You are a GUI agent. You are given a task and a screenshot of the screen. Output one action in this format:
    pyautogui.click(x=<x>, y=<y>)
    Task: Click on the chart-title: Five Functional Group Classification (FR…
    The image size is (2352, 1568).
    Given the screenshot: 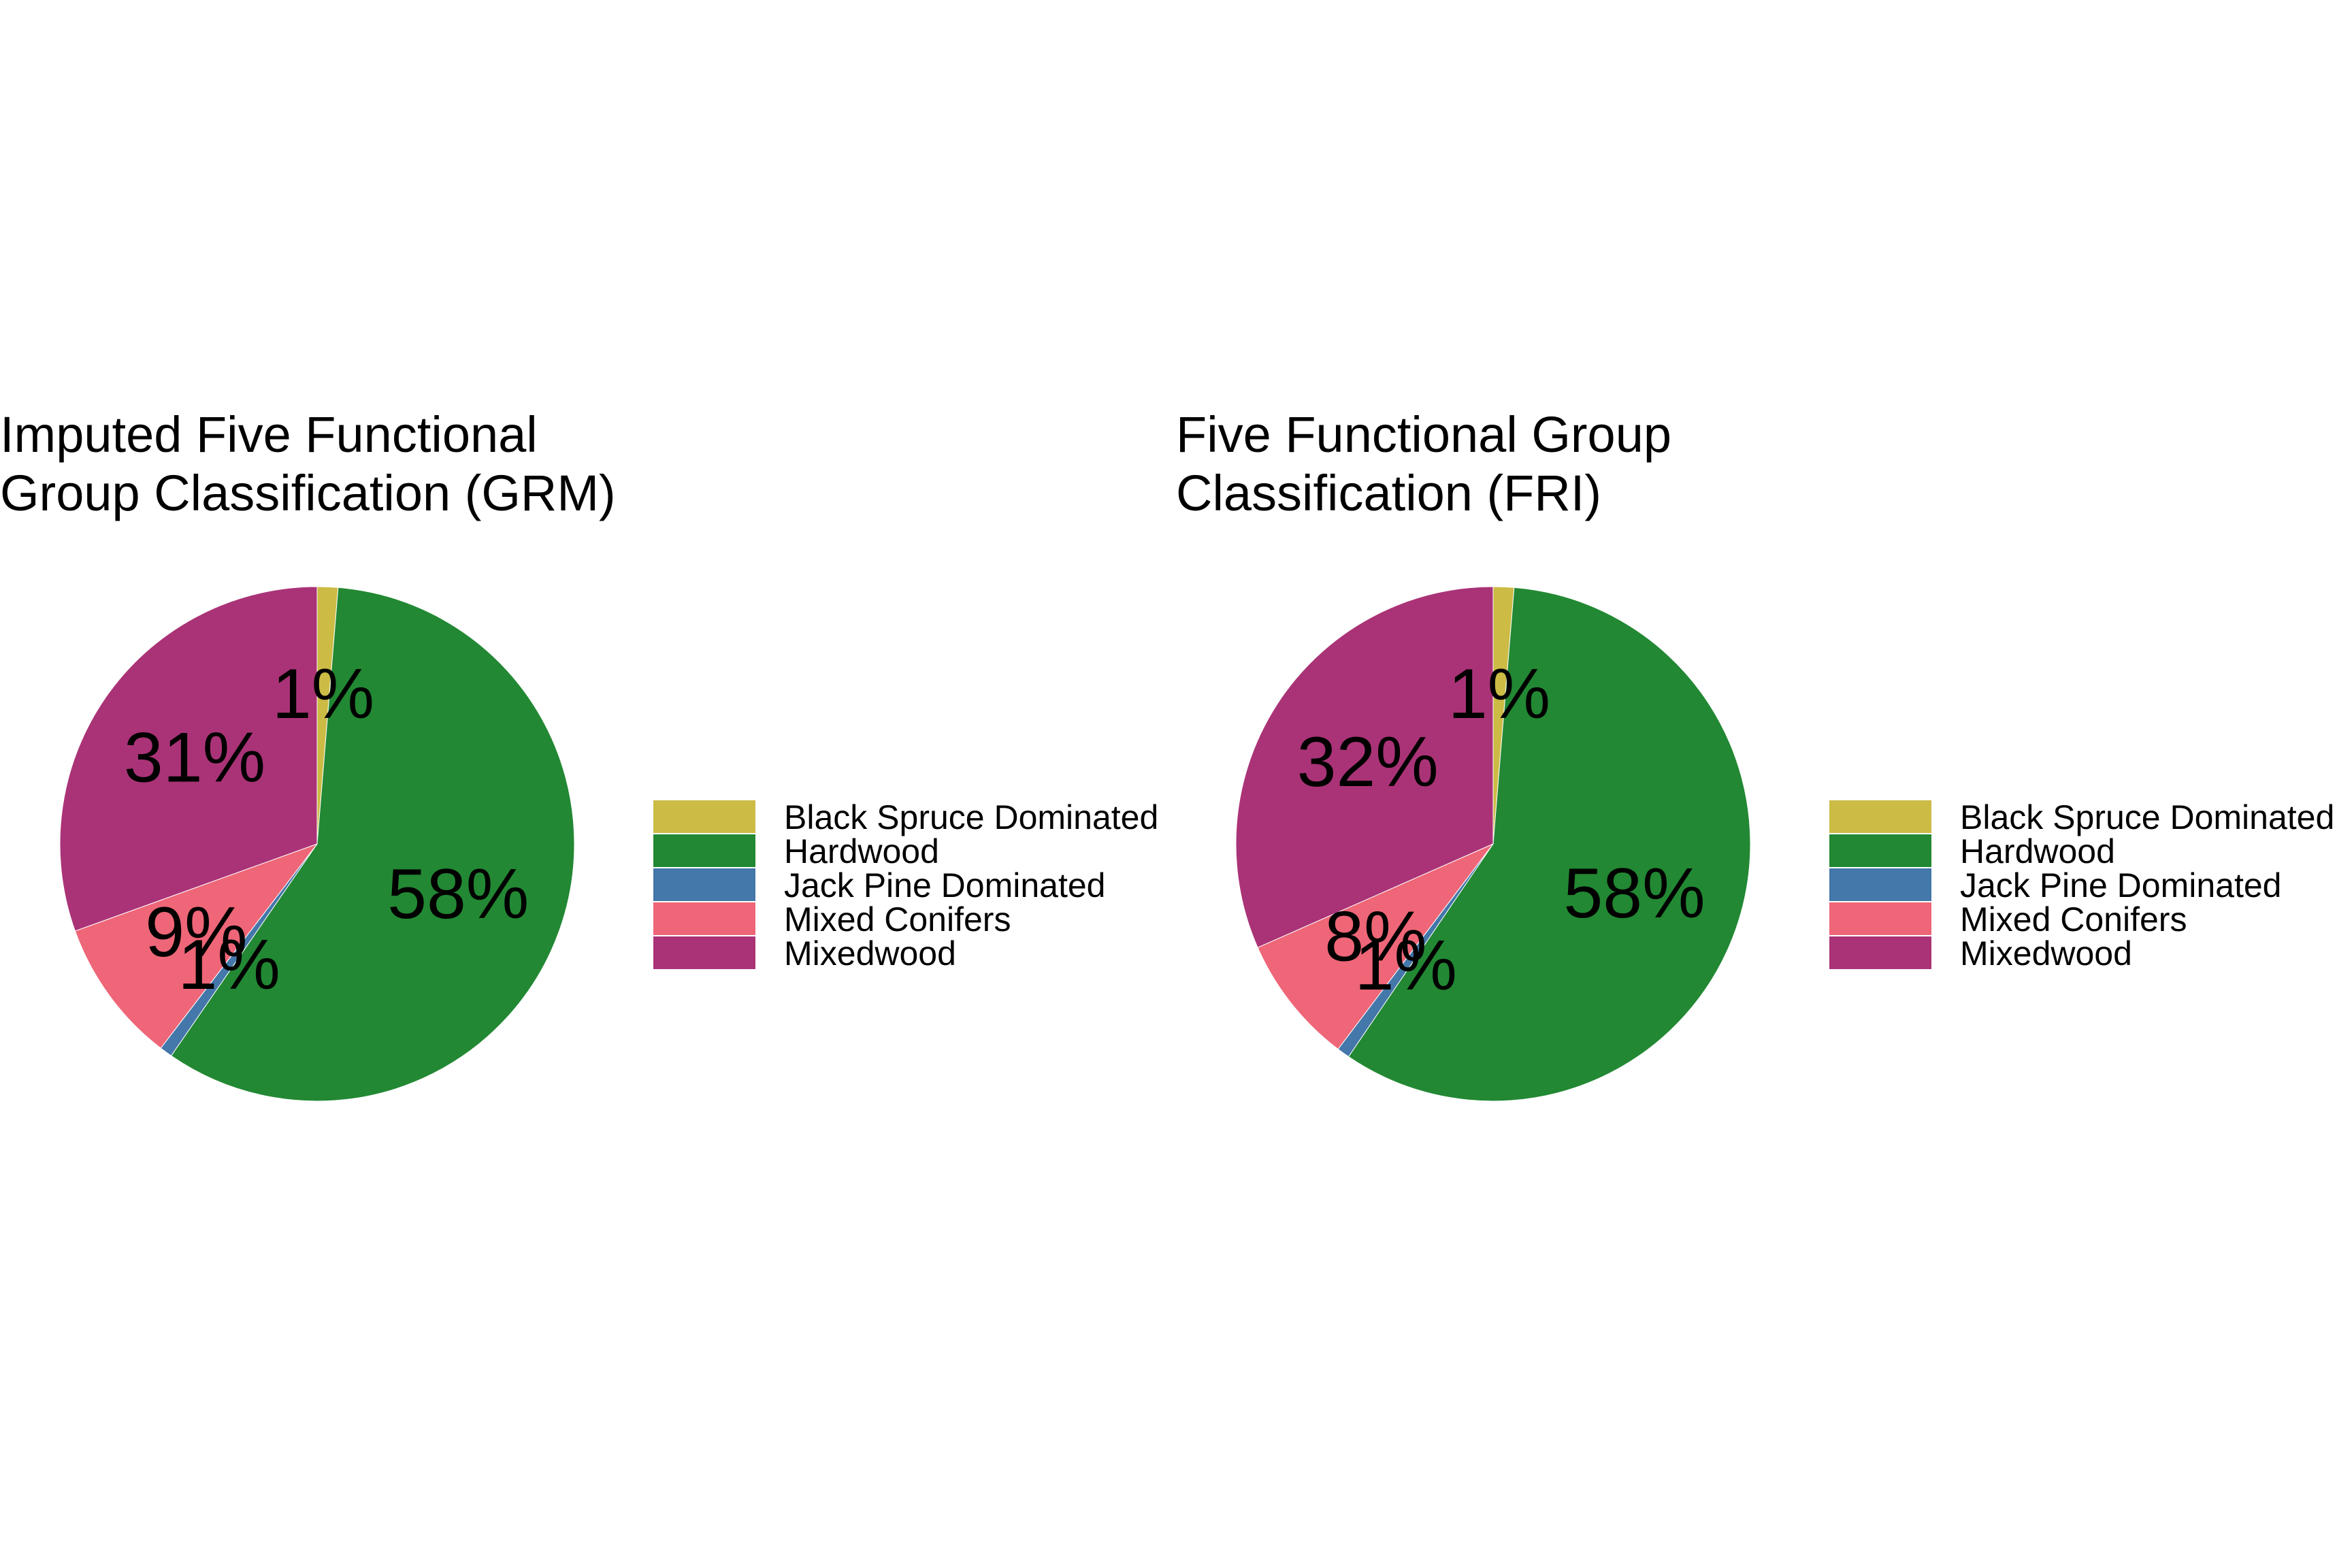 What is the action you would take?
    pyautogui.click(x=1424, y=463)
    